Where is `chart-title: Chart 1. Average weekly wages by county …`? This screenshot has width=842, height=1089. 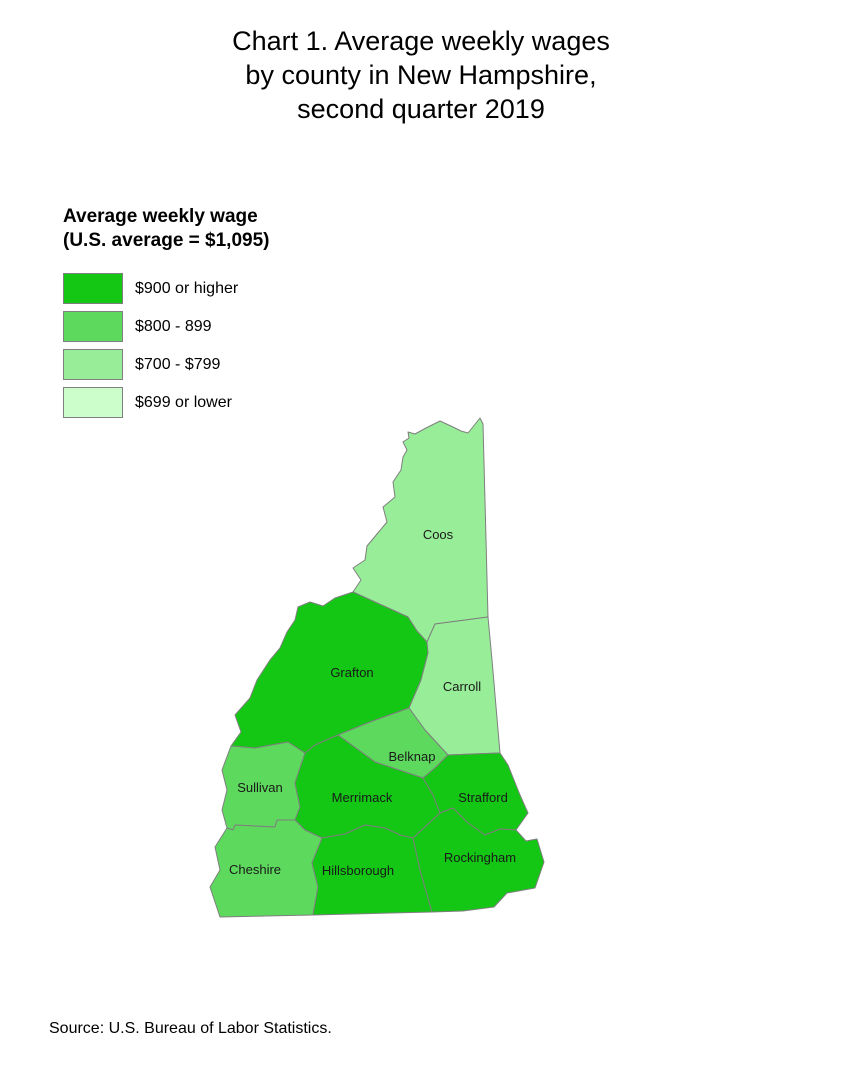
chart-title: Chart 1. Average weekly wages by county … is located at coordinates (421, 75).